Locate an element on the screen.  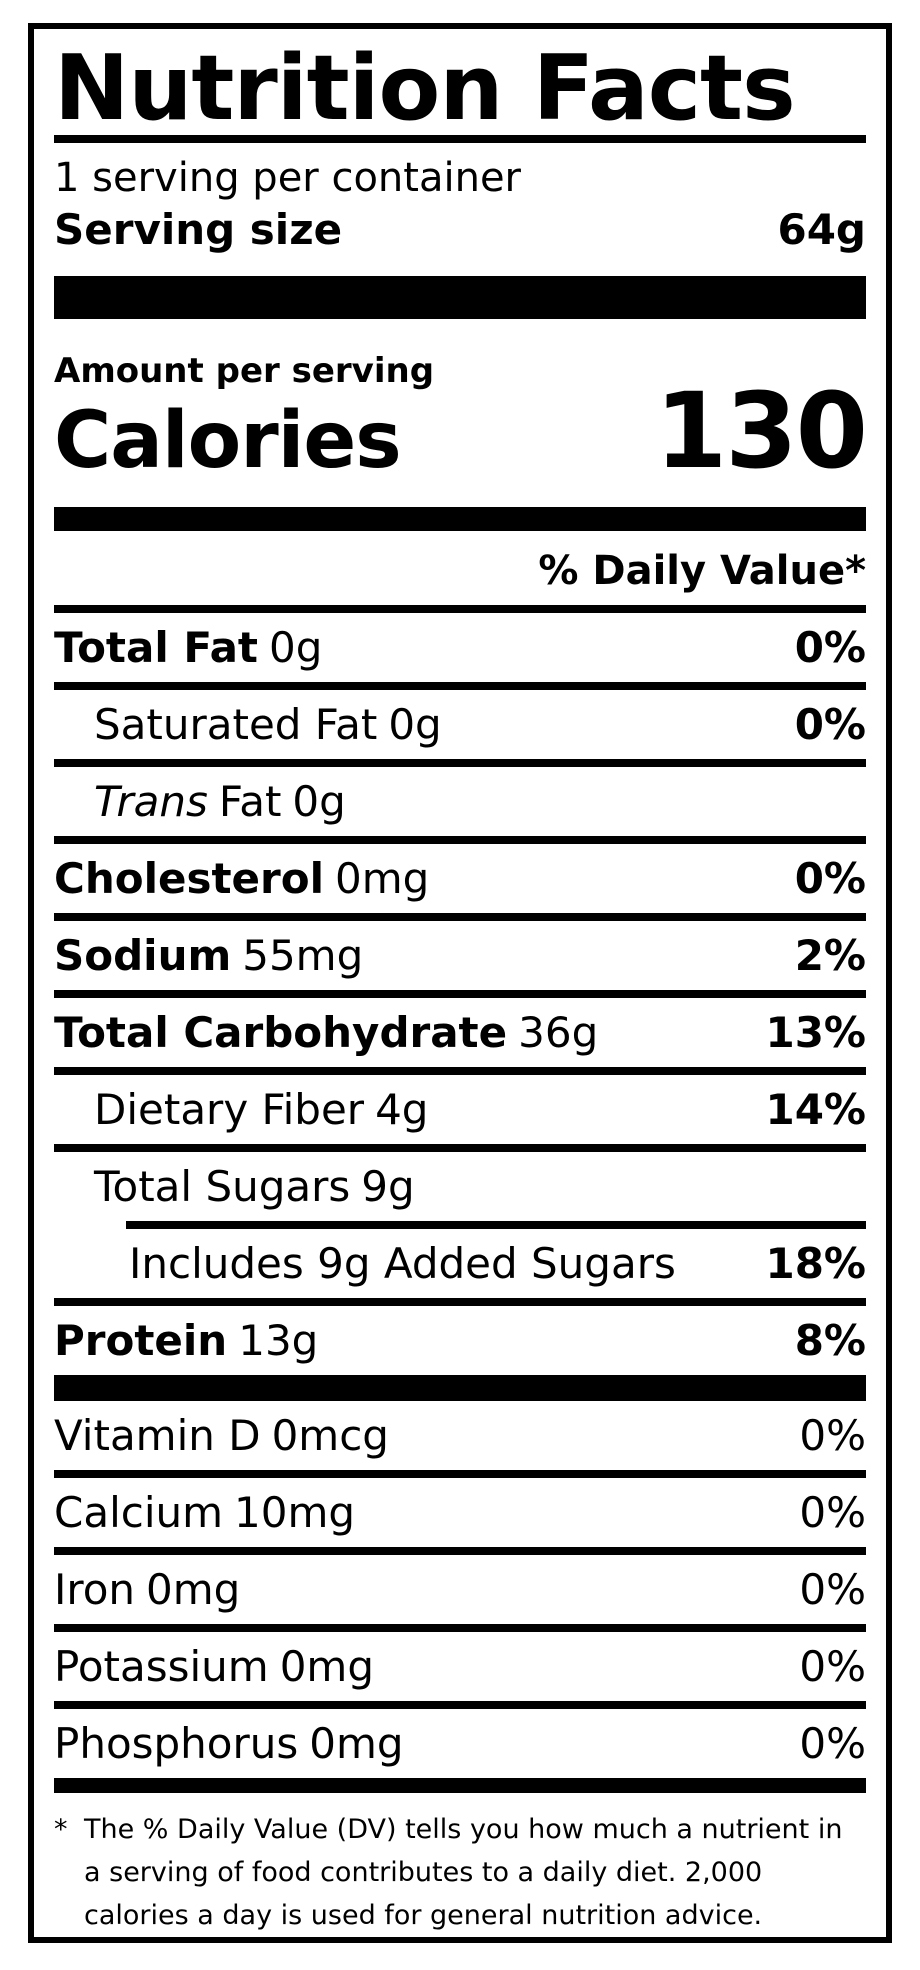
nutrient-text: Calcium 10mg is located at coordinates (204, 1512).